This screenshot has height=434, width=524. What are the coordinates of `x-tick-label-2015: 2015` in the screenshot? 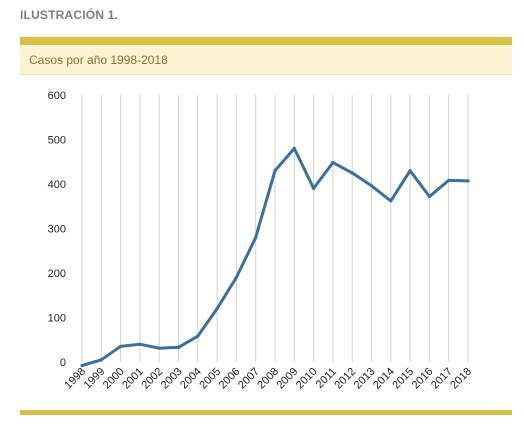 It's located at (403, 379).